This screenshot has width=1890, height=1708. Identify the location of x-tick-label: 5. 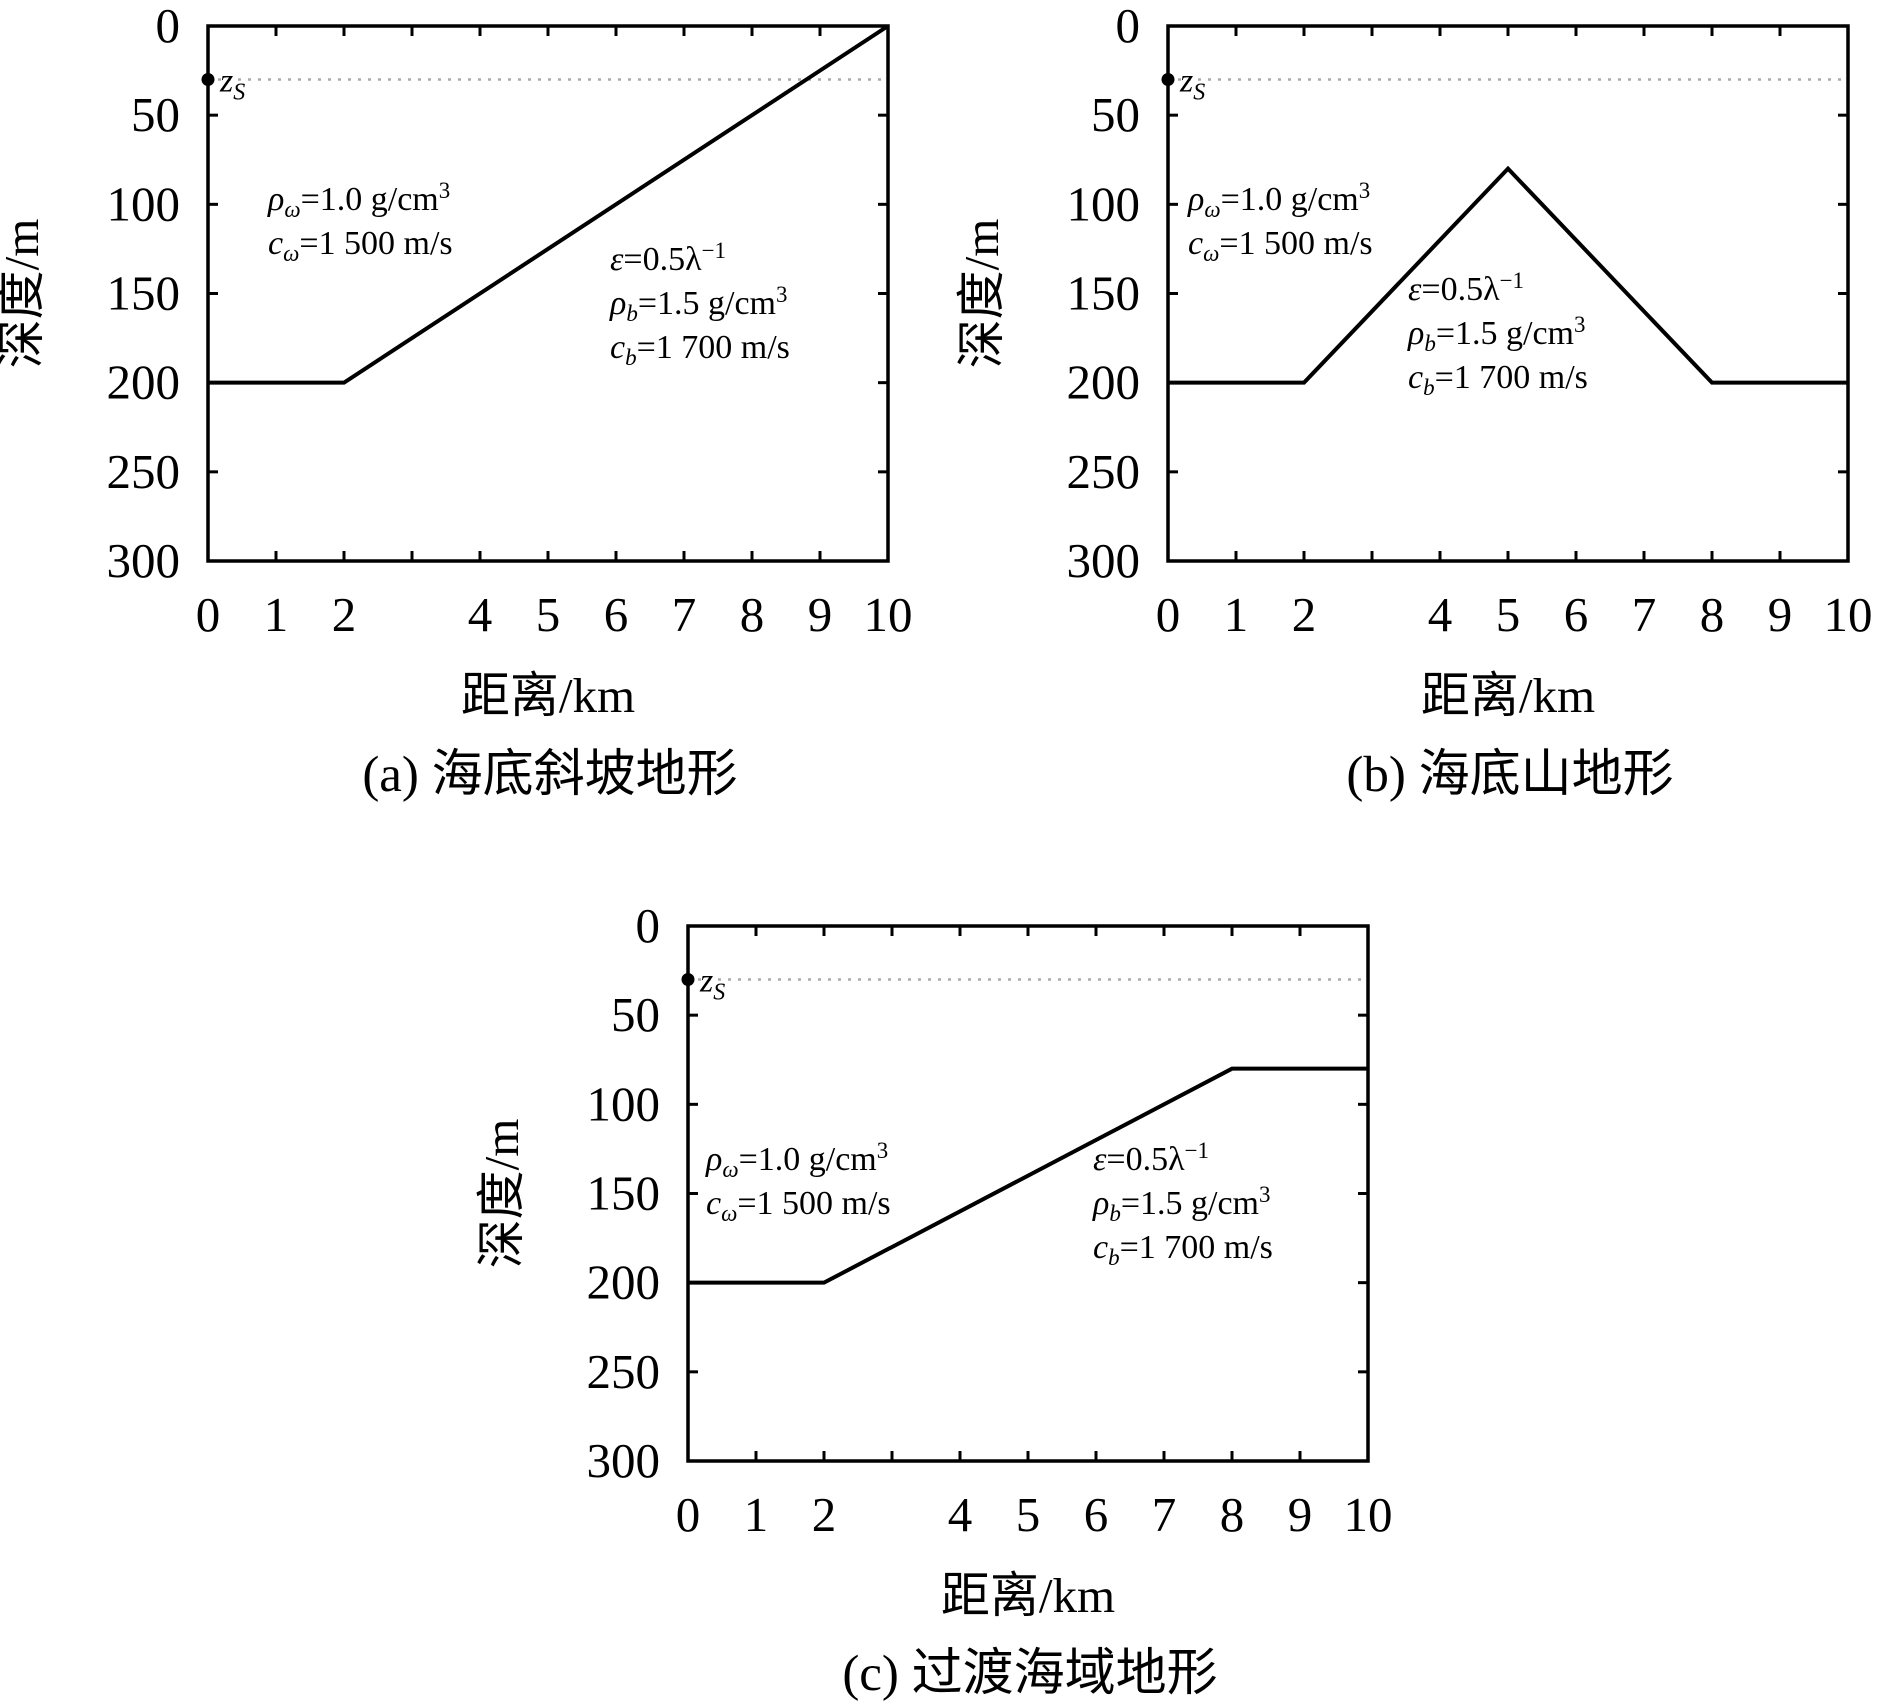
(548, 614).